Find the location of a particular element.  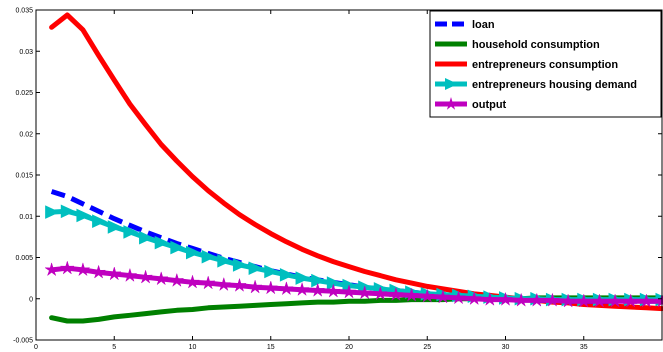

x-tick-label: 15 is located at coordinates (271, 347).